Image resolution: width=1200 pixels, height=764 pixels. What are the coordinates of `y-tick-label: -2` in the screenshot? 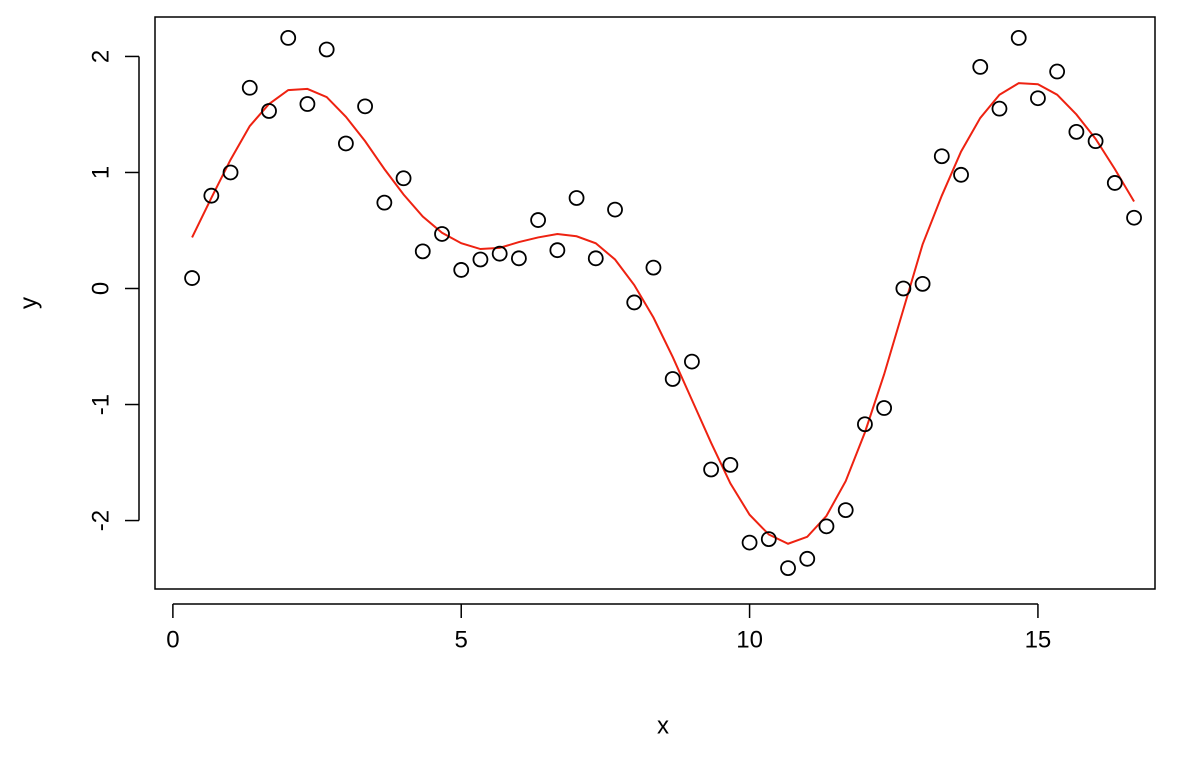 It's located at (100, 520).